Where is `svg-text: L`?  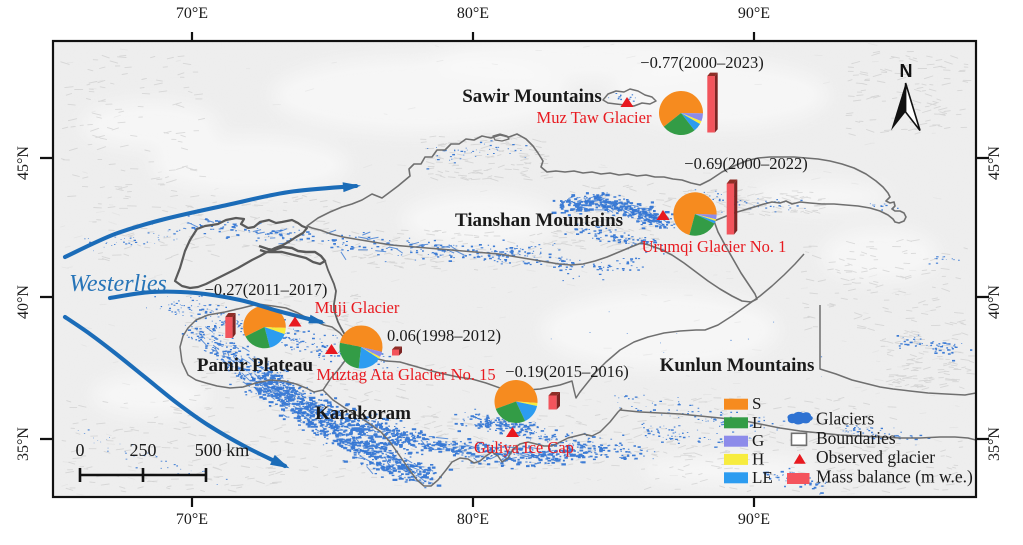 svg-text: L is located at coordinates (757, 422).